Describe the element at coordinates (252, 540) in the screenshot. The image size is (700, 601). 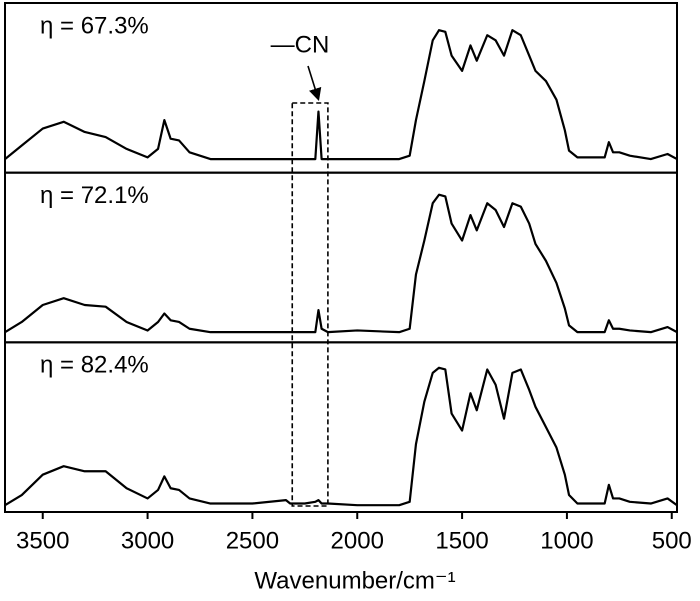
I see `x-tick-label: 2500` at that location.